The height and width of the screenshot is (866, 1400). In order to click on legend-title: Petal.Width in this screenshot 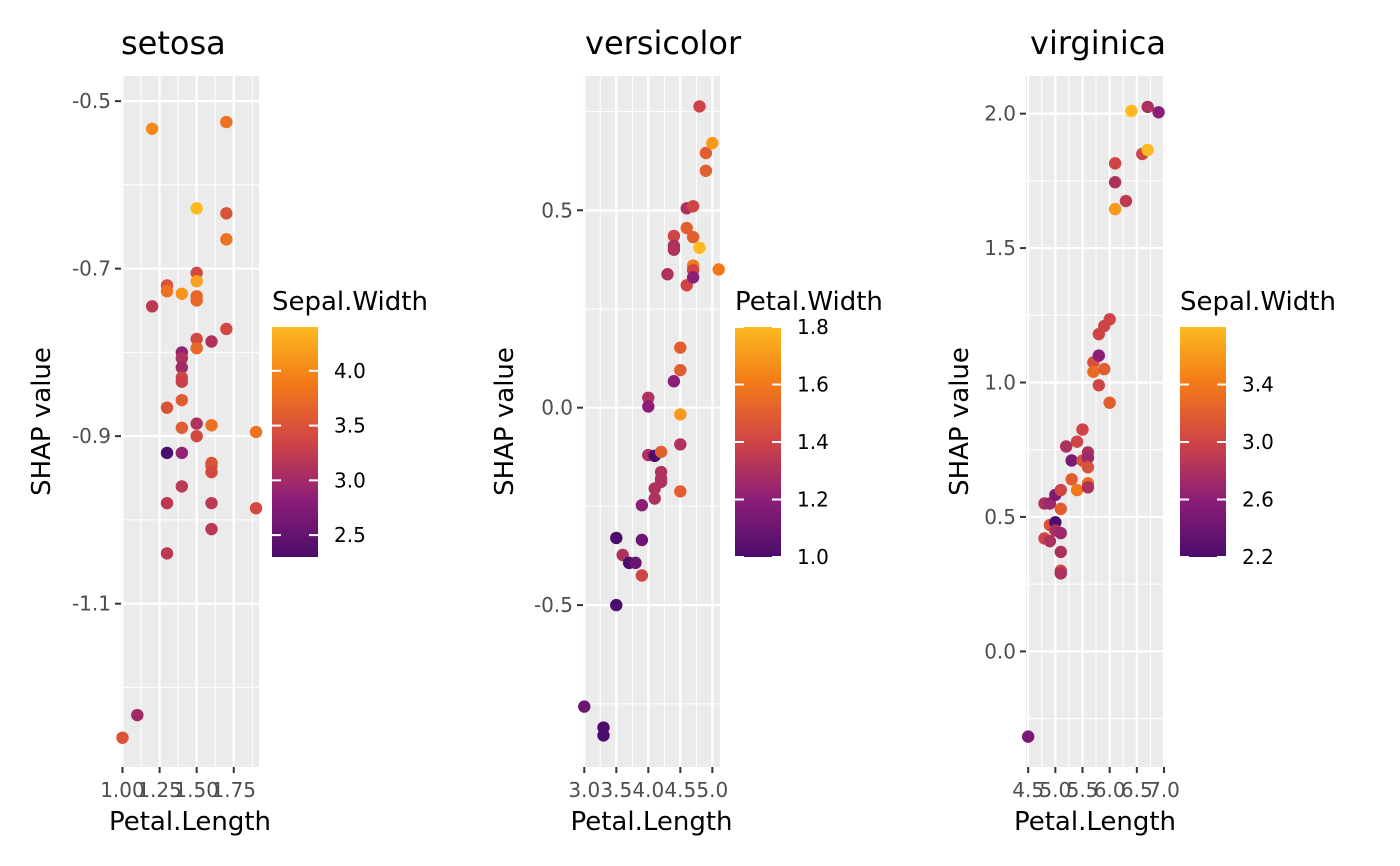, I will do `click(809, 302)`.